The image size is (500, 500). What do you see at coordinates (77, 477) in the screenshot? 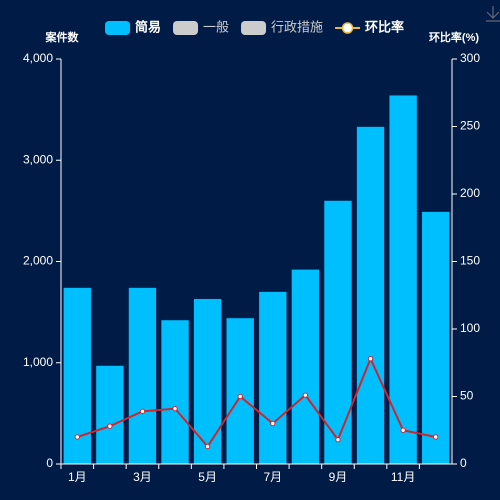
I see `x-tick-label: 1月` at bounding box center [77, 477].